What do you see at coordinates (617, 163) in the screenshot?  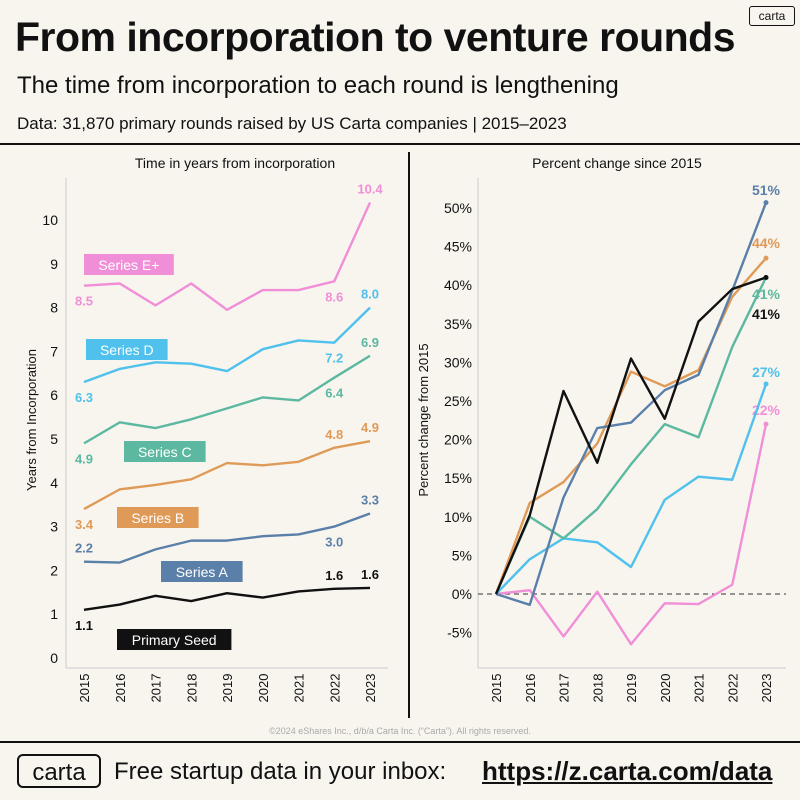 I see `chart-title: Percent change since 2015` at bounding box center [617, 163].